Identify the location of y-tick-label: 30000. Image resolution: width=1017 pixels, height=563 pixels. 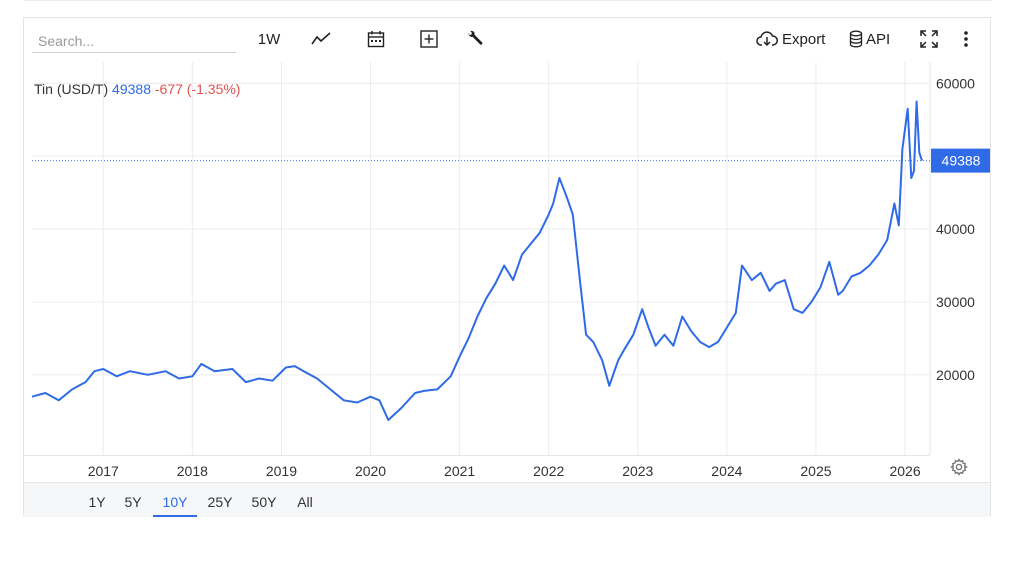
(955, 302).